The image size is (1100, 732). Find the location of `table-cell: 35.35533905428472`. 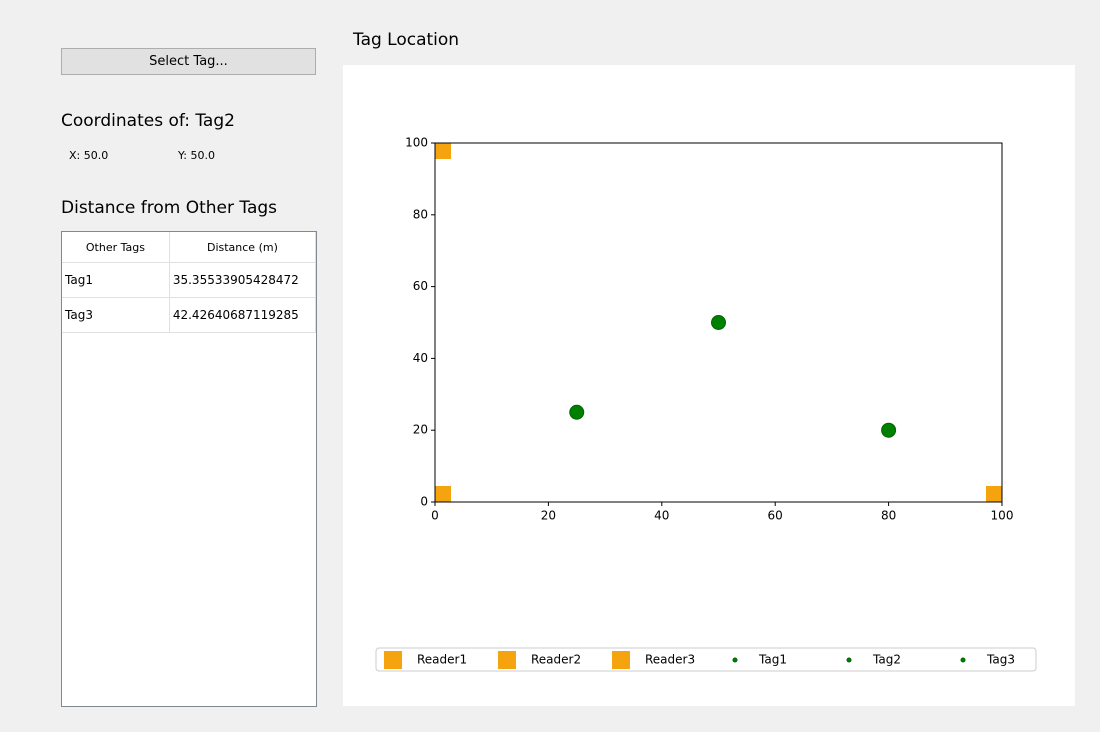

table-cell: 35.35533905428472 is located at coordinates (243, 280).